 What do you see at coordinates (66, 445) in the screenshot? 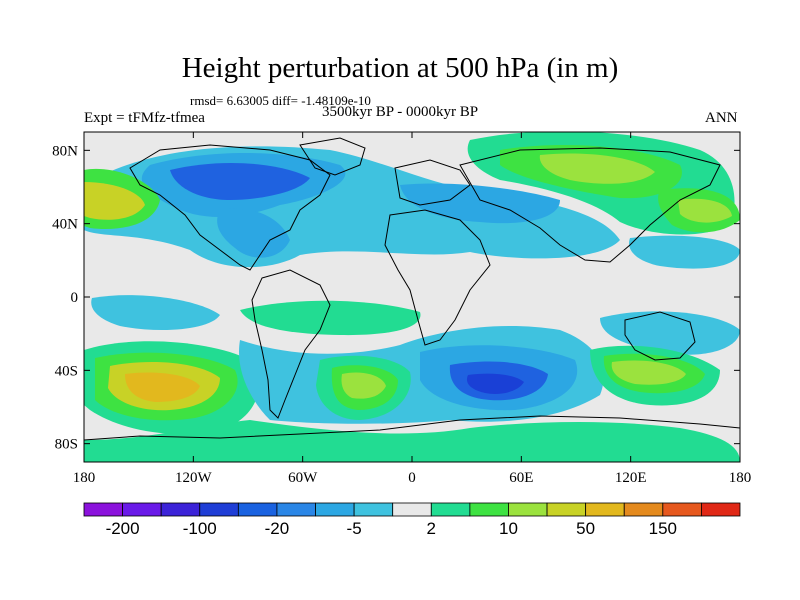
I see `lat-tick-label: 80S` at bounding box center [66, 445].